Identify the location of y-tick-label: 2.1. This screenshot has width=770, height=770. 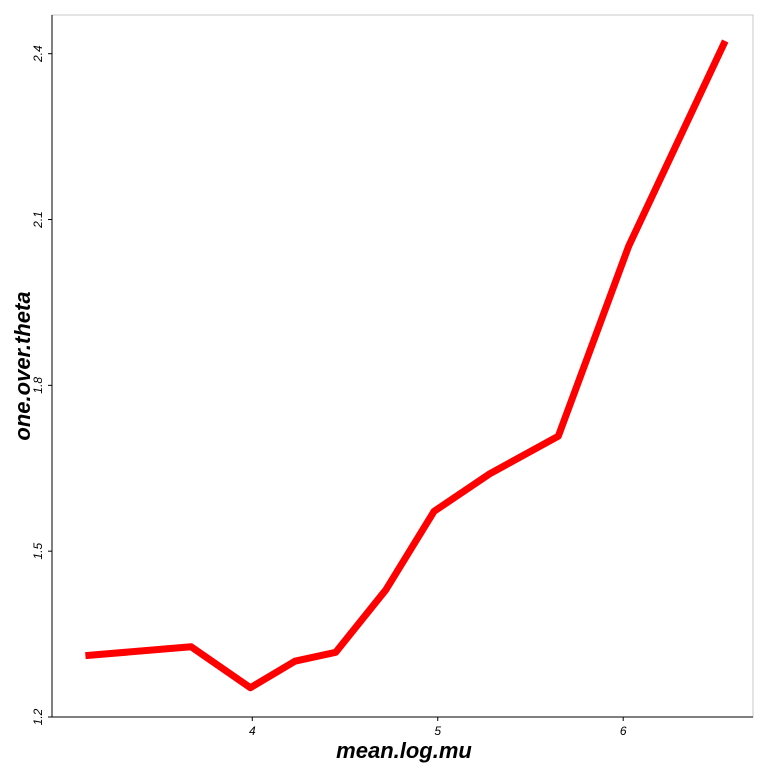
(38, 220).